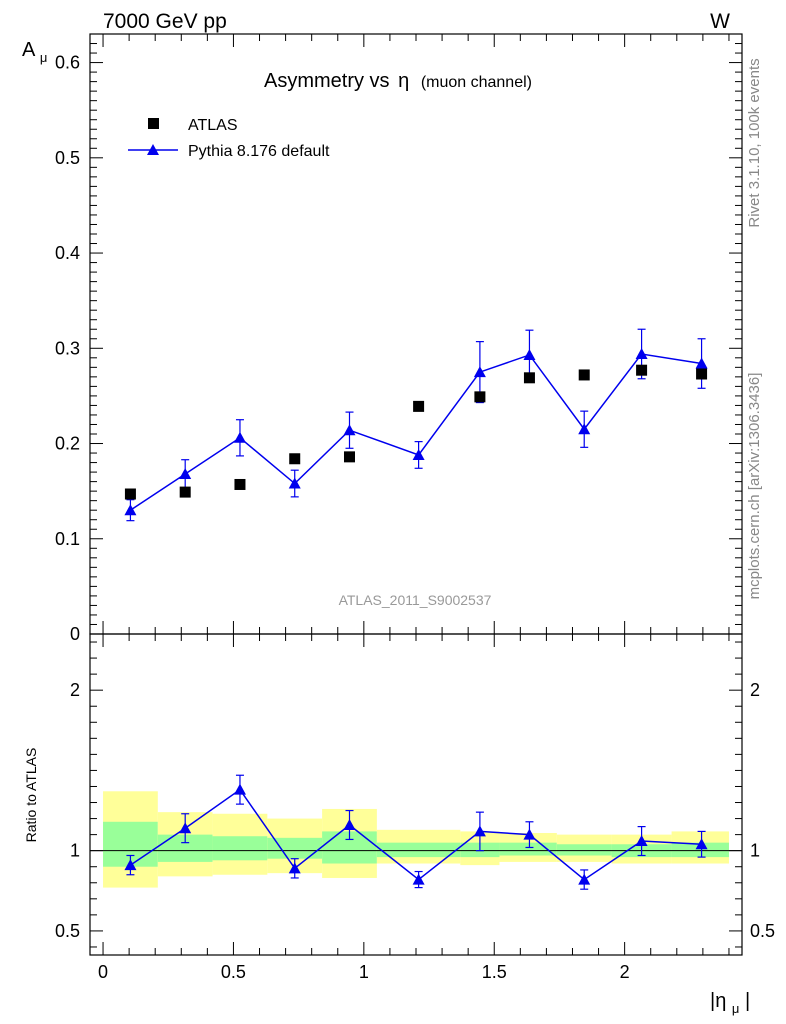 This screenshot has height=1024, width=786. I want to click on x-tick-label: 2, so click(625, 972).